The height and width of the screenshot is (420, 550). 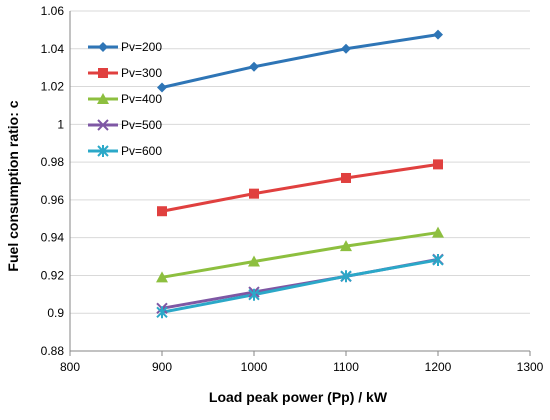 What do you see at coordinates (141, 99) in the screenshot?
I see `legend-label: Pv=400` at bounding box center [141, 99].